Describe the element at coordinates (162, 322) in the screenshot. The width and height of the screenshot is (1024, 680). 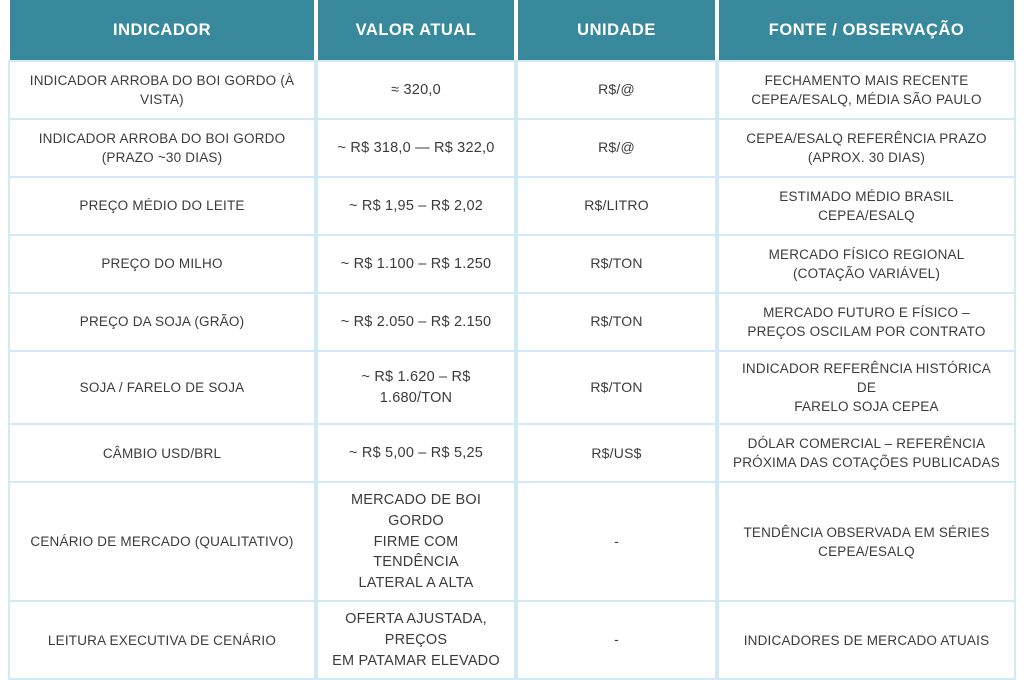
I see `cell-indicador: PREÇO DA SOJA (GRÃO)` at that location.